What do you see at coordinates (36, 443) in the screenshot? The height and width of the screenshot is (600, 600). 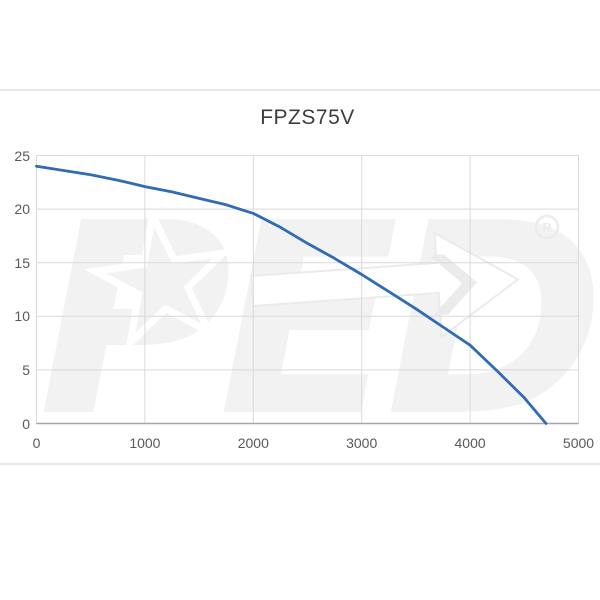 I see `x-tick-label: 0` at bounding box center [36, 443].